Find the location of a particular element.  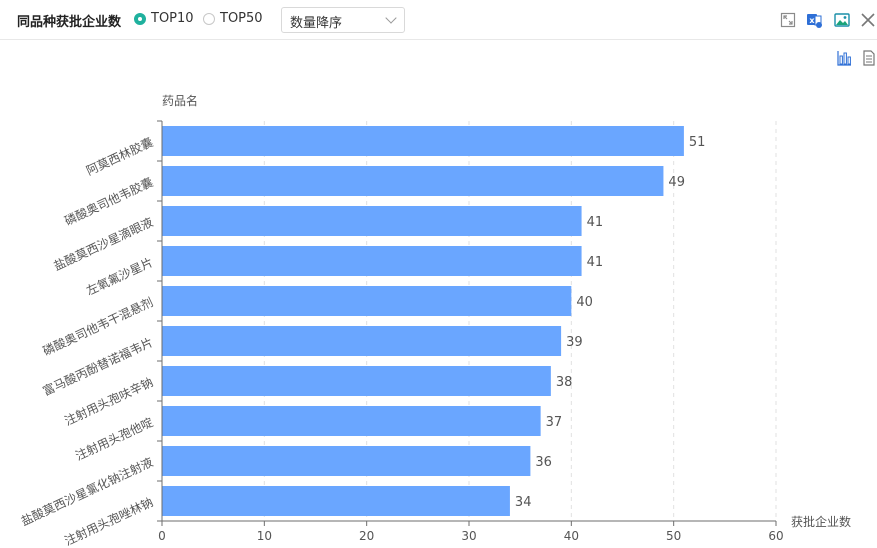

x-tick-label: 20 is located at coordinates (366, 536).